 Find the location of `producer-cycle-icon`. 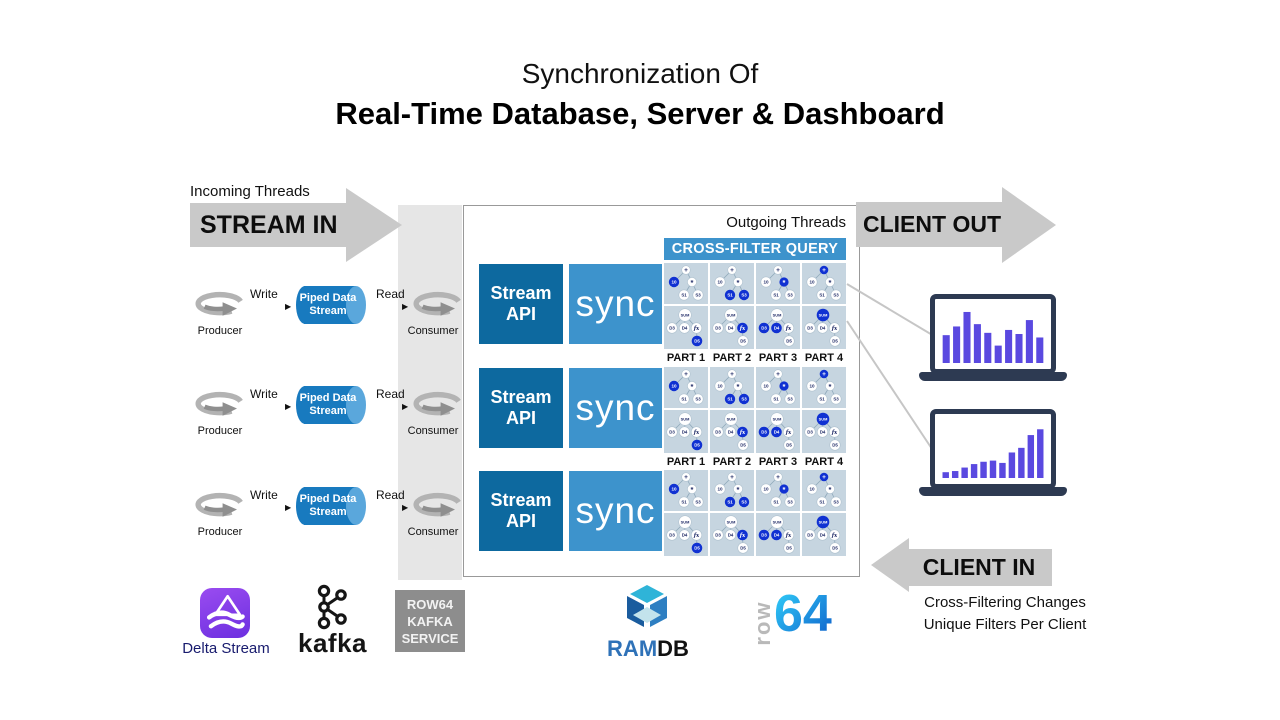

producer-cycle-icon is located at coordinates (219, 505).